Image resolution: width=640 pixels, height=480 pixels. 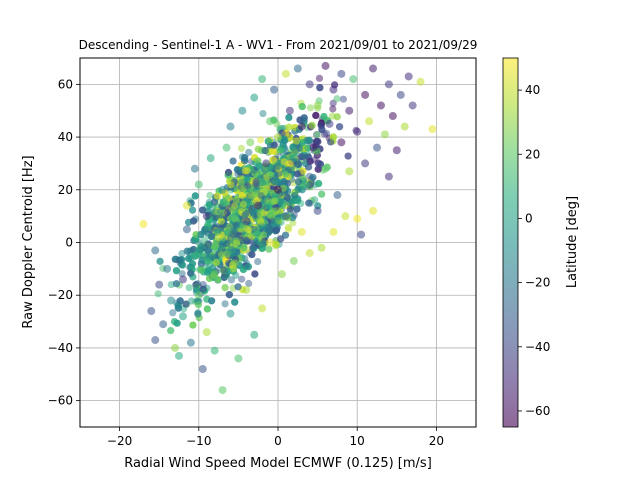 What do you see at coordinates (537, 347) in the screenshot?
I see `colorbar-tick-label: −40` at bounding box center [537, 347].